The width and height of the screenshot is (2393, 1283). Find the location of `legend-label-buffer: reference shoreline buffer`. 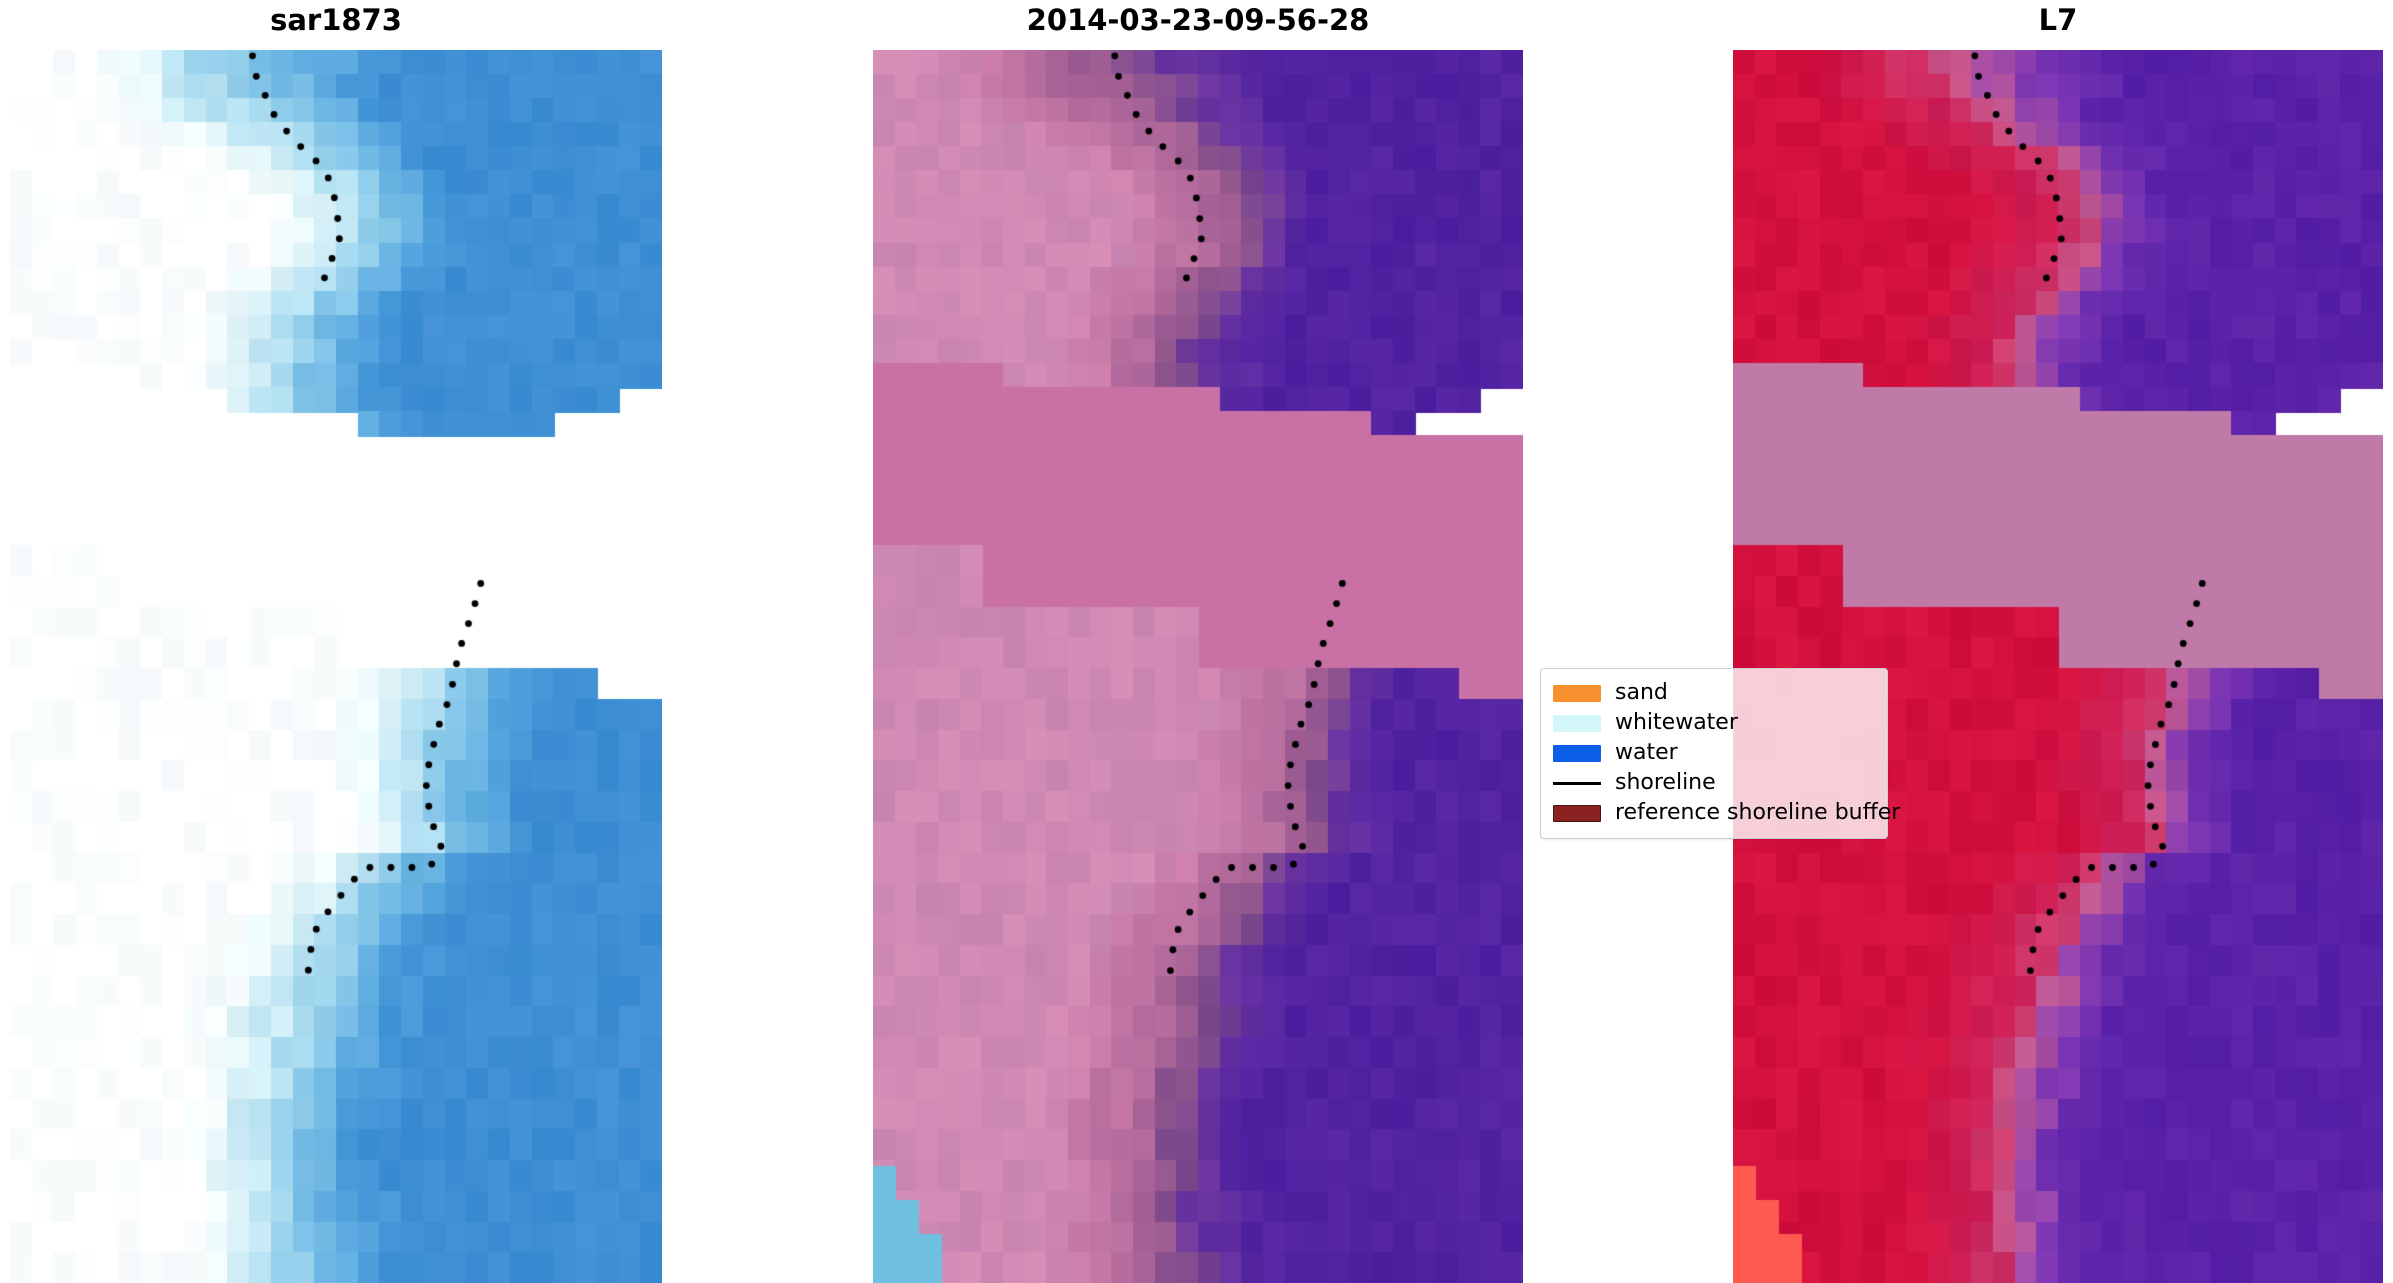

legend-label-buffer: reference shoreline buffer is located at coordinates (1758, 812).